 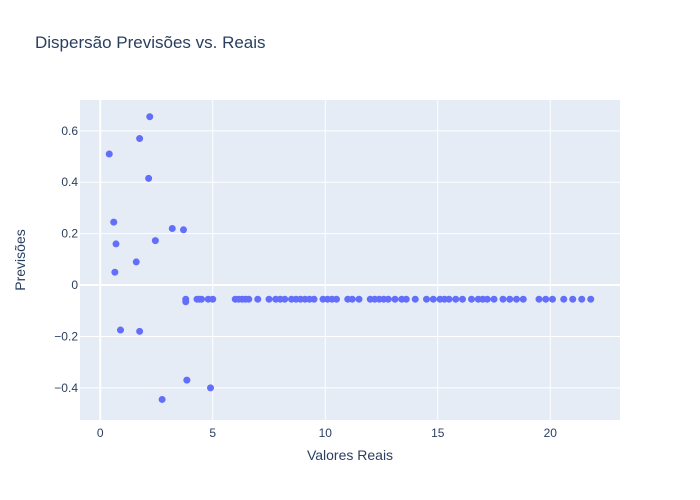 What do you see at coordinates (66, 336) in the screenshot?
I see `y-tick-label: −0.2` at bounding box center [66, 336].